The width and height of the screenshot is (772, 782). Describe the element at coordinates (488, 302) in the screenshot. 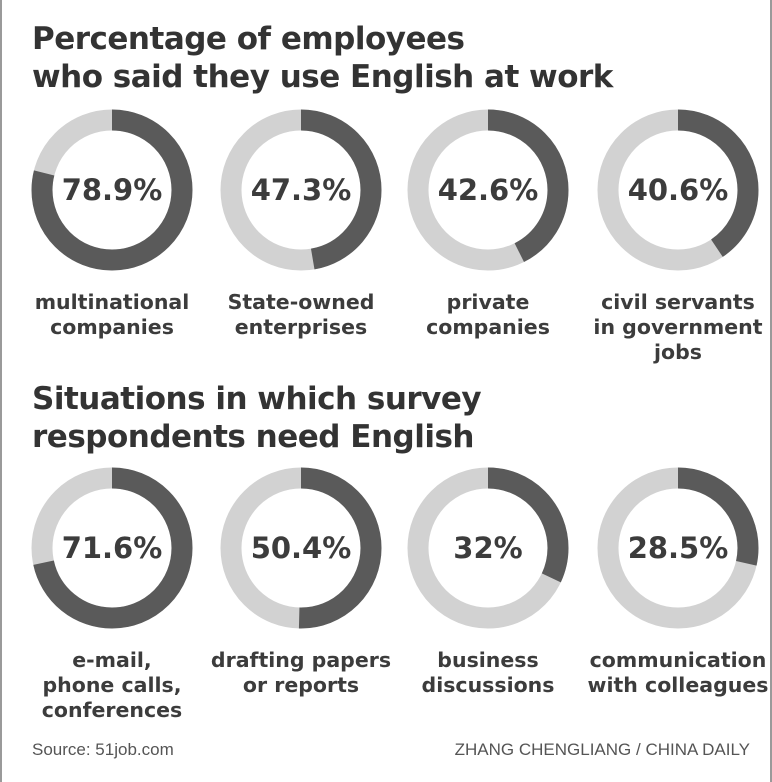

I see `label-line: private` at that location.